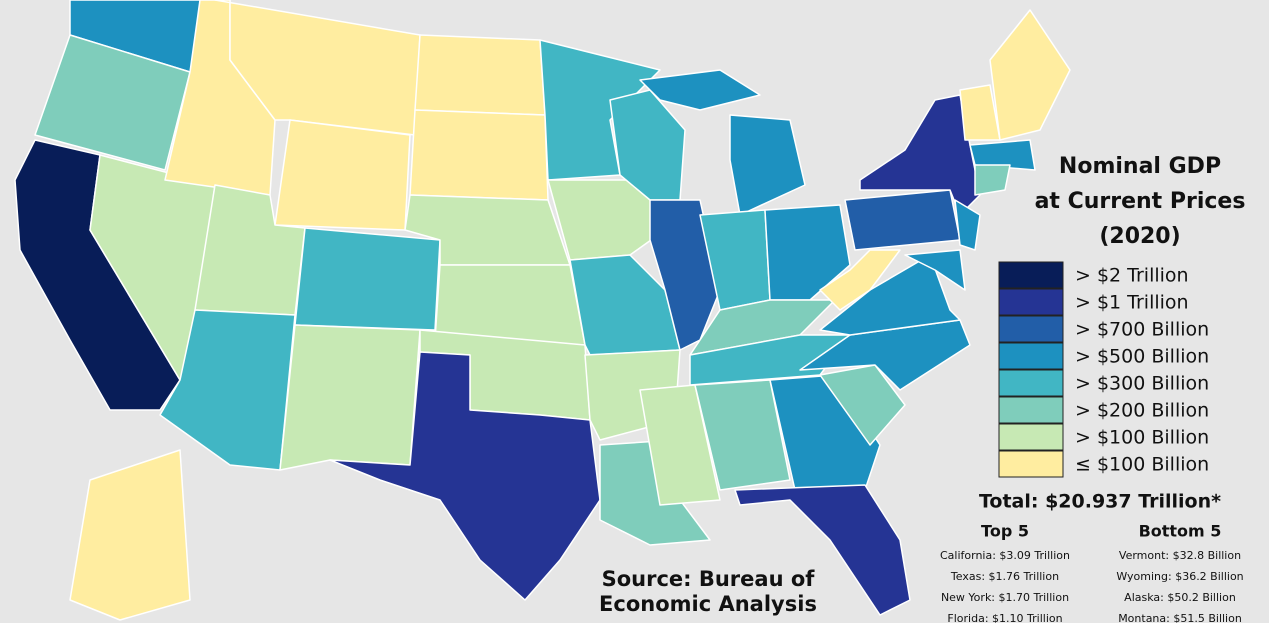 This screenshot has height=623, width=1269. What do you see at coordinates (1004, 617) in the screenshot?
I see `top5-item: Florida: $1.10 Trillion` at bounding box center [1004, 617].